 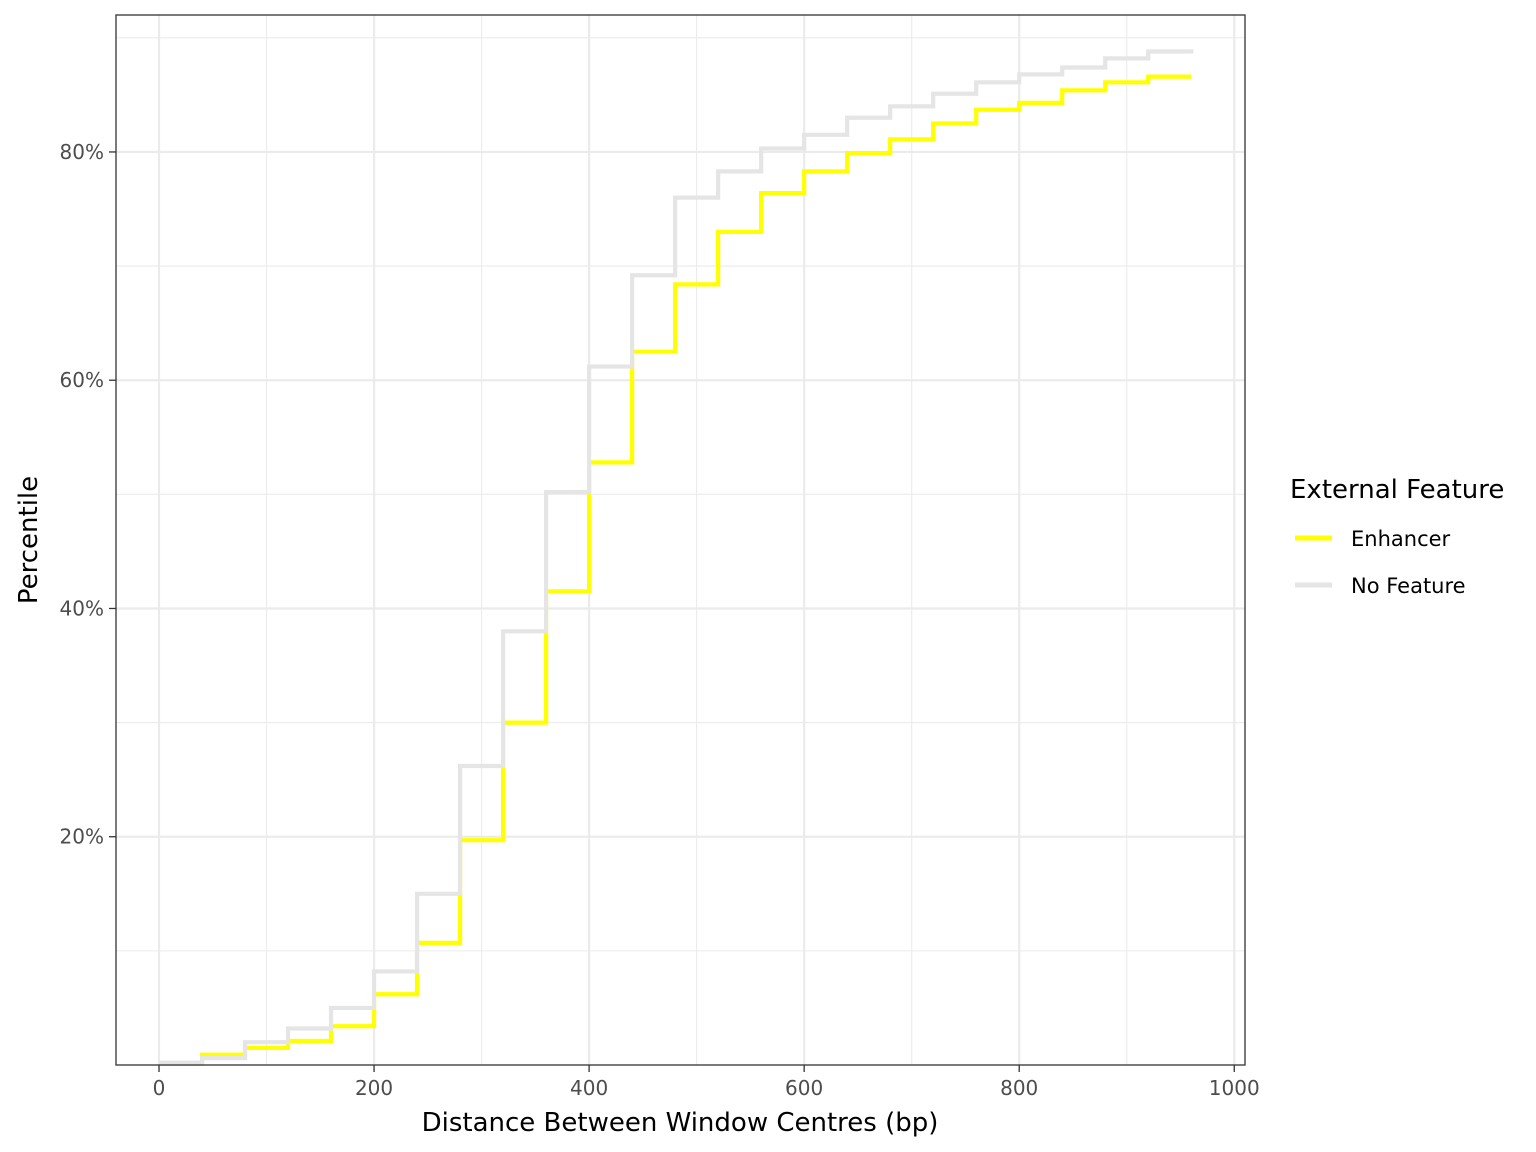 I want to click on y-tick-label: 80%, so click(x=82, y=152).